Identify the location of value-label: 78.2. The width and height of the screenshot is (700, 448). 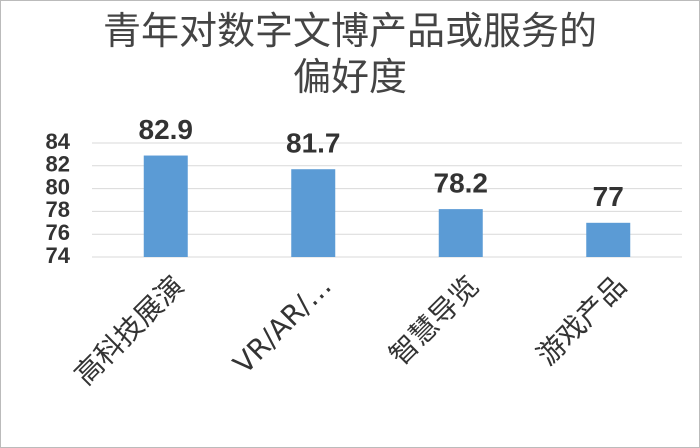
(461, 183).